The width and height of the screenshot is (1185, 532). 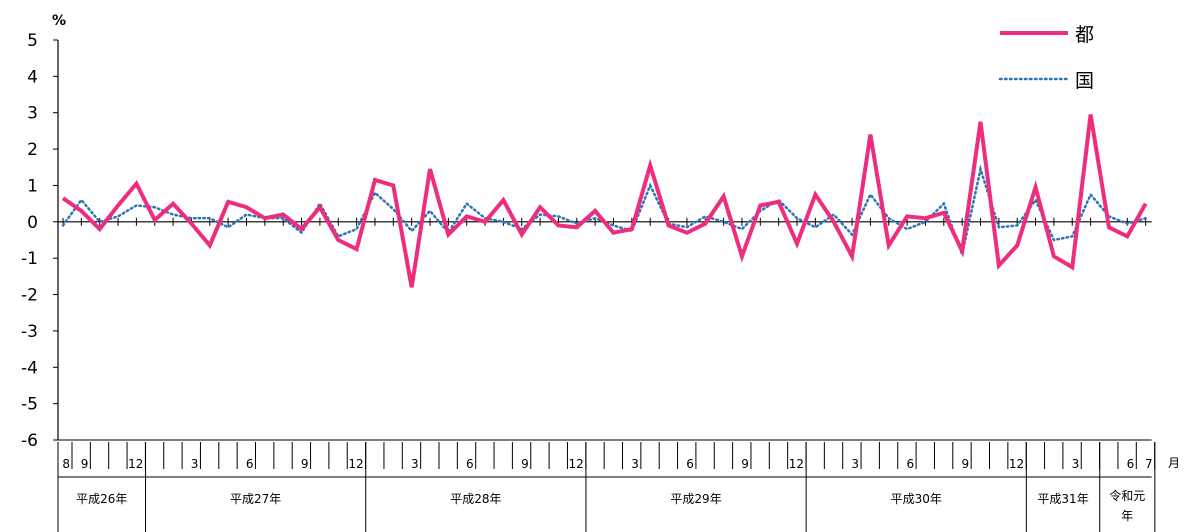 I want to click on y-tick-label: -1, so click(x=29, y=259).